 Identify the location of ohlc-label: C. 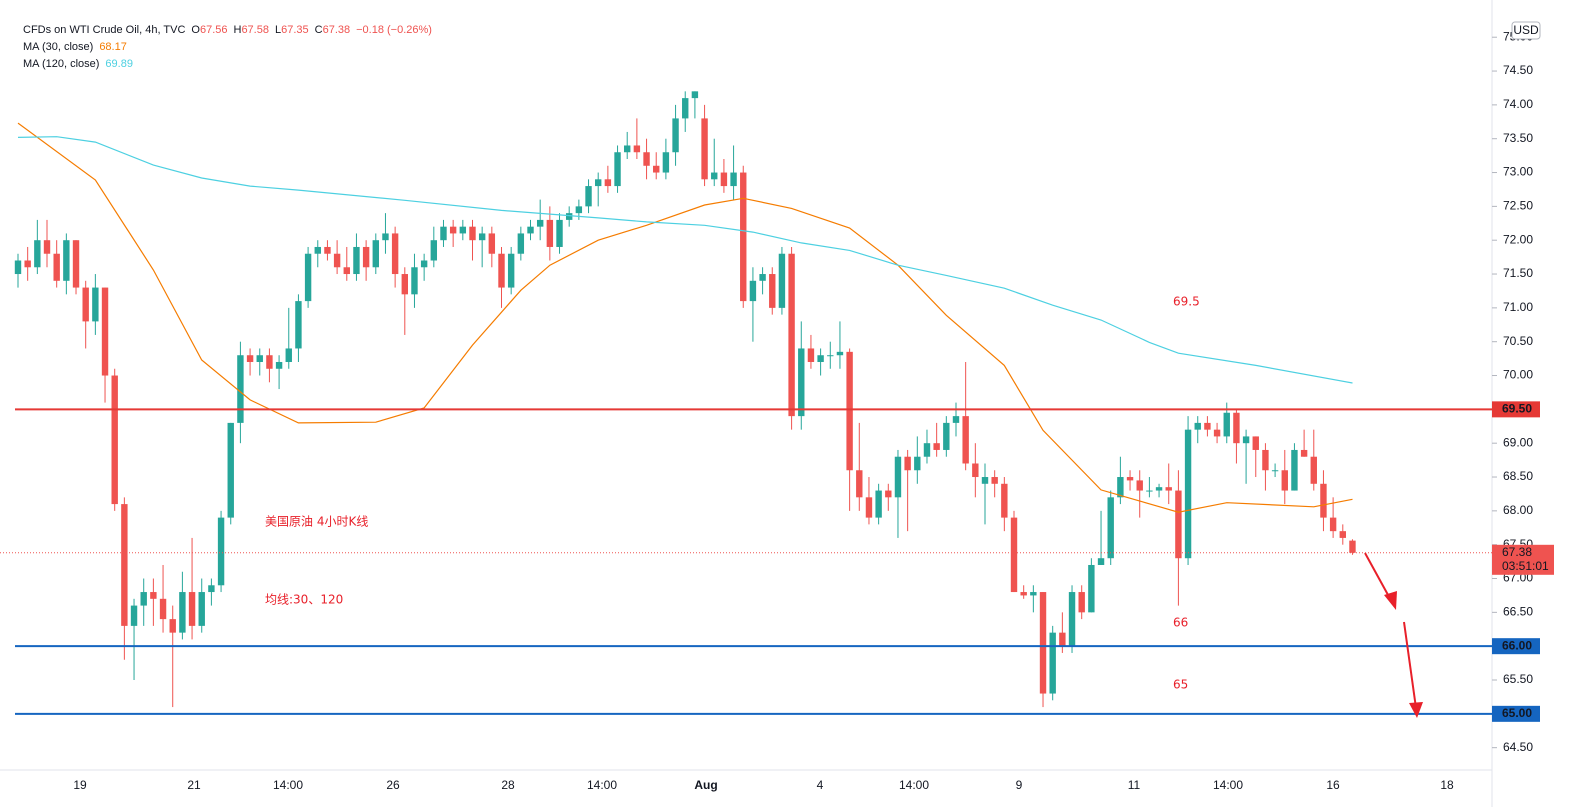
(319, 30).